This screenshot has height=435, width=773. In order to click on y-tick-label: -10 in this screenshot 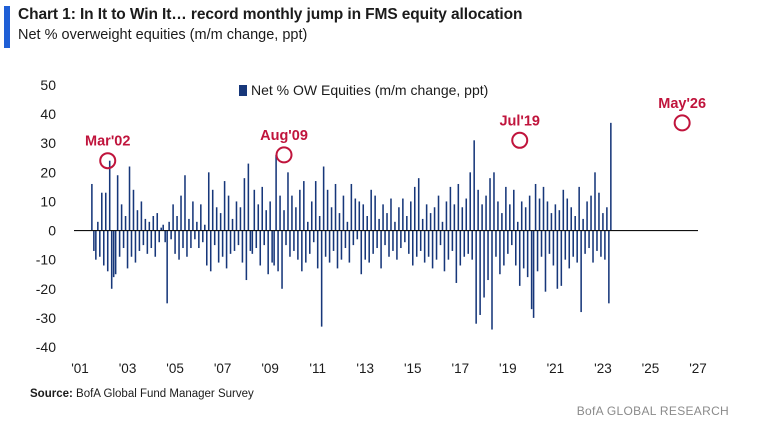, I will do `click(46, 260)`.